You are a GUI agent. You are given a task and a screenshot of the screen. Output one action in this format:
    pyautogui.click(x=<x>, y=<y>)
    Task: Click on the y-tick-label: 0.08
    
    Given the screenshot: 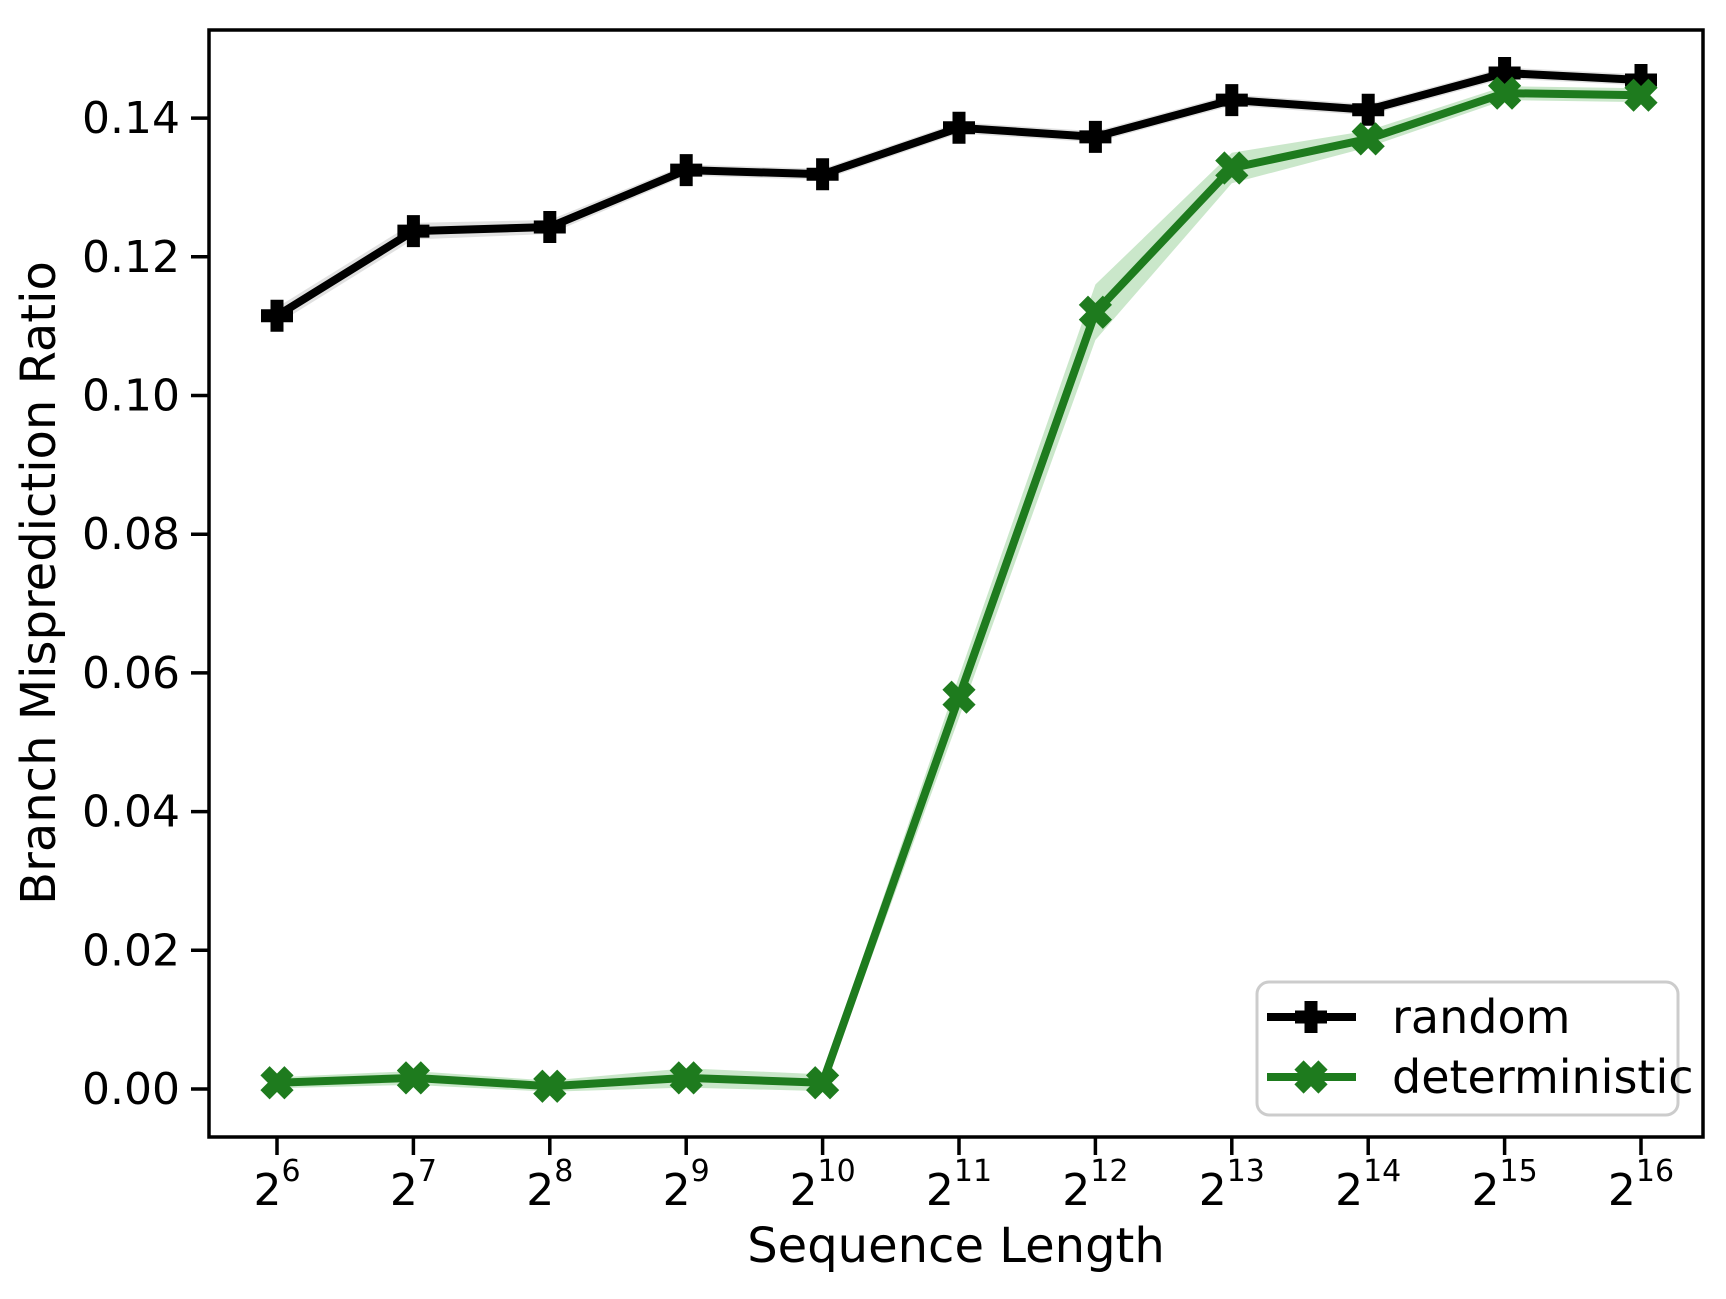 What is the action you would take?
    pyautogui.click(x=131, y=534)
    